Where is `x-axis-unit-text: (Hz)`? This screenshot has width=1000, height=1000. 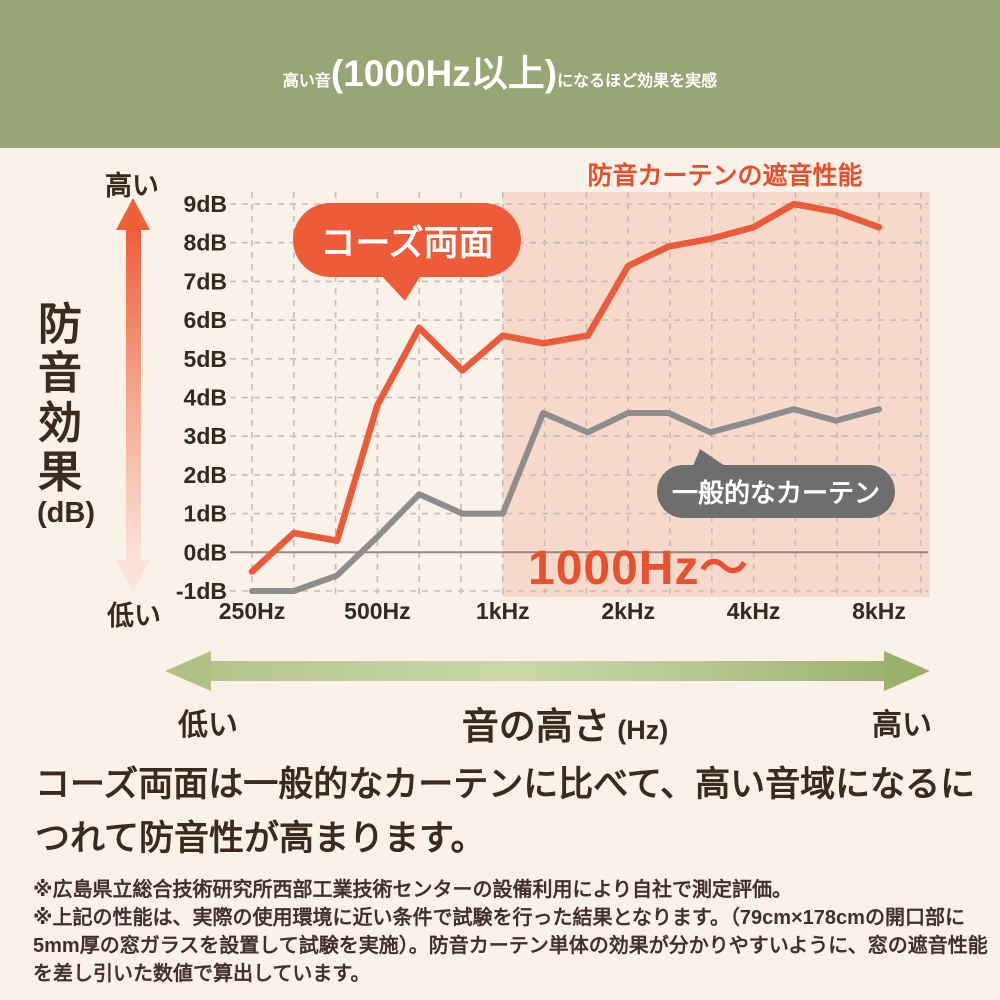 x-axis-unit-text: (Hz) is located at coordinates (643, 730).